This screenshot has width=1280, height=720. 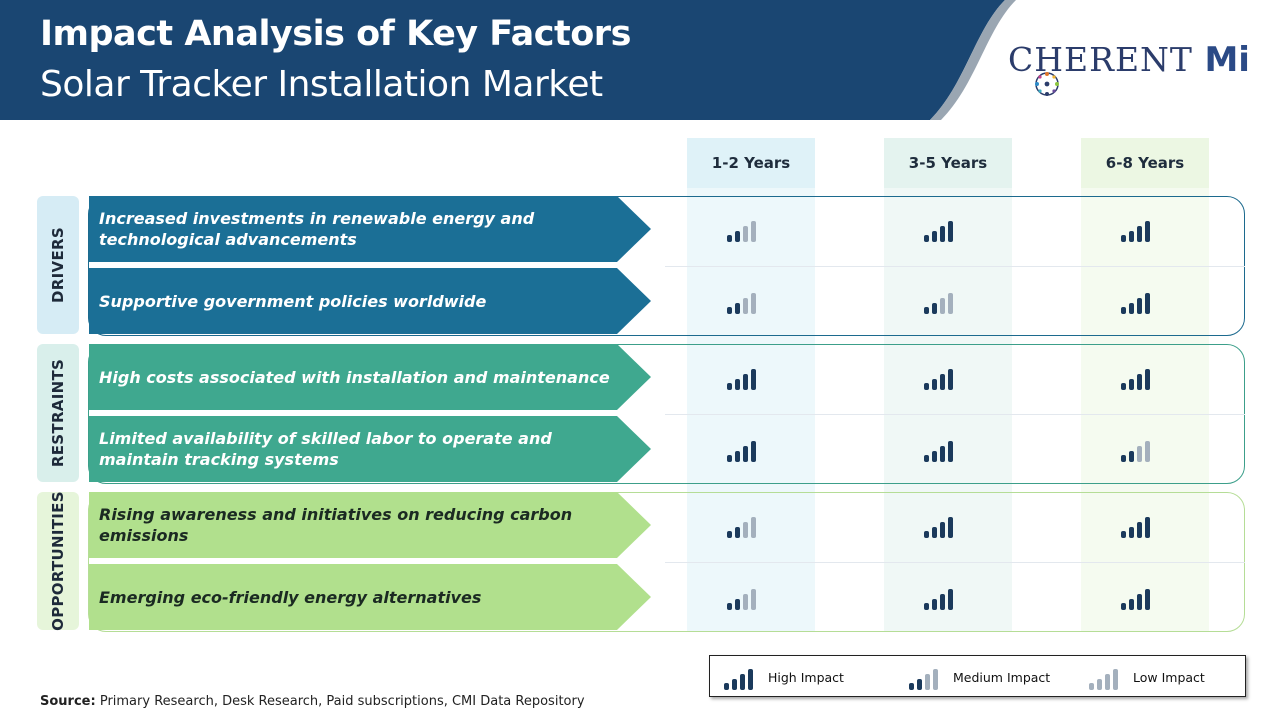 I want to click on legend-high-label: High Impact, so click(x=806, y=677).